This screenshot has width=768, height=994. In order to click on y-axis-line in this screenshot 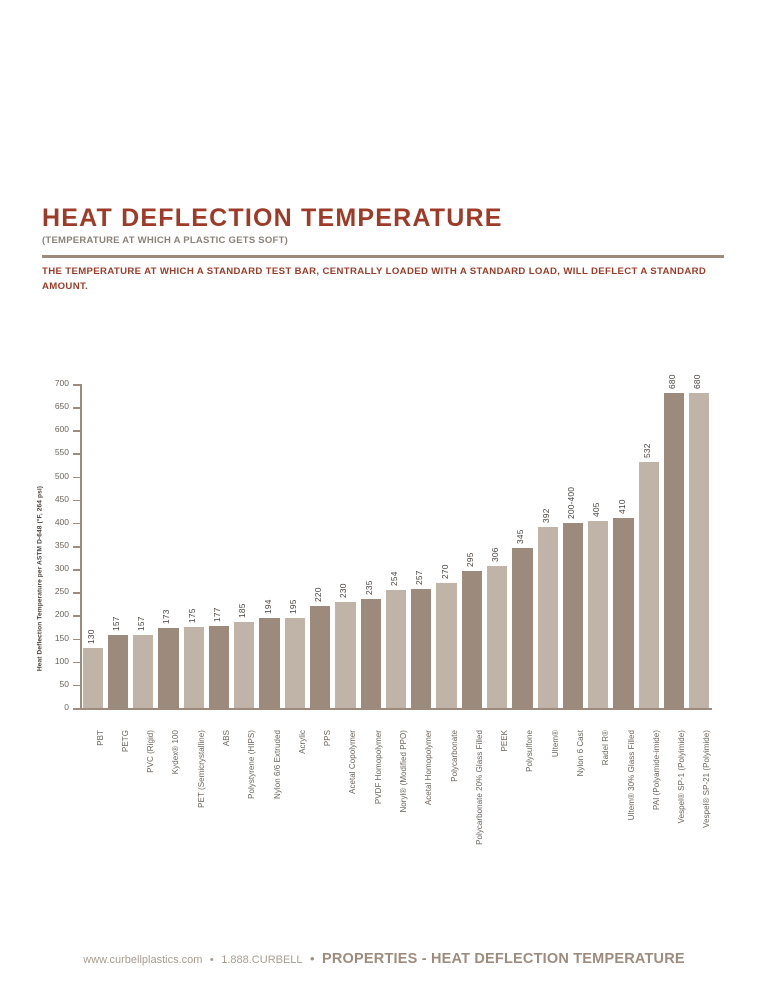, I will do `click(81, 546)`.